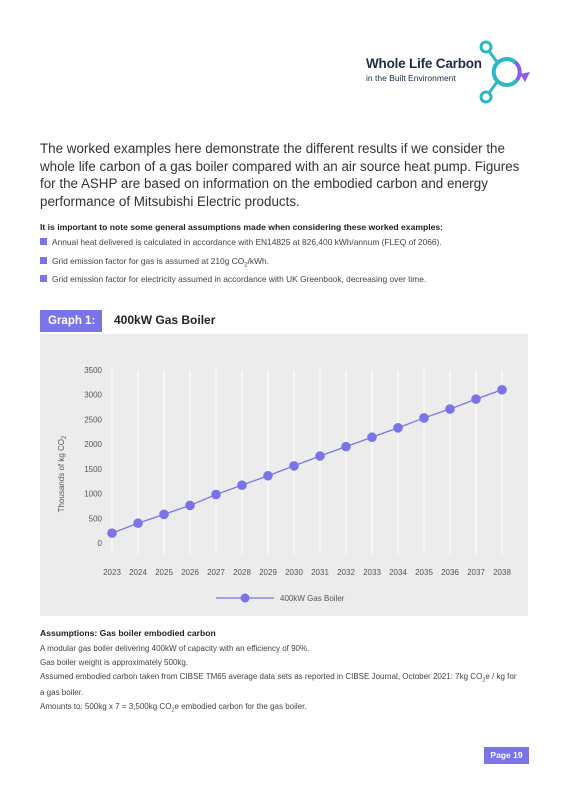  What do you see at coordinates (138, 572) in the screenshot?
I see `x-tick-label: 2024` at bounding box center [138, 572].